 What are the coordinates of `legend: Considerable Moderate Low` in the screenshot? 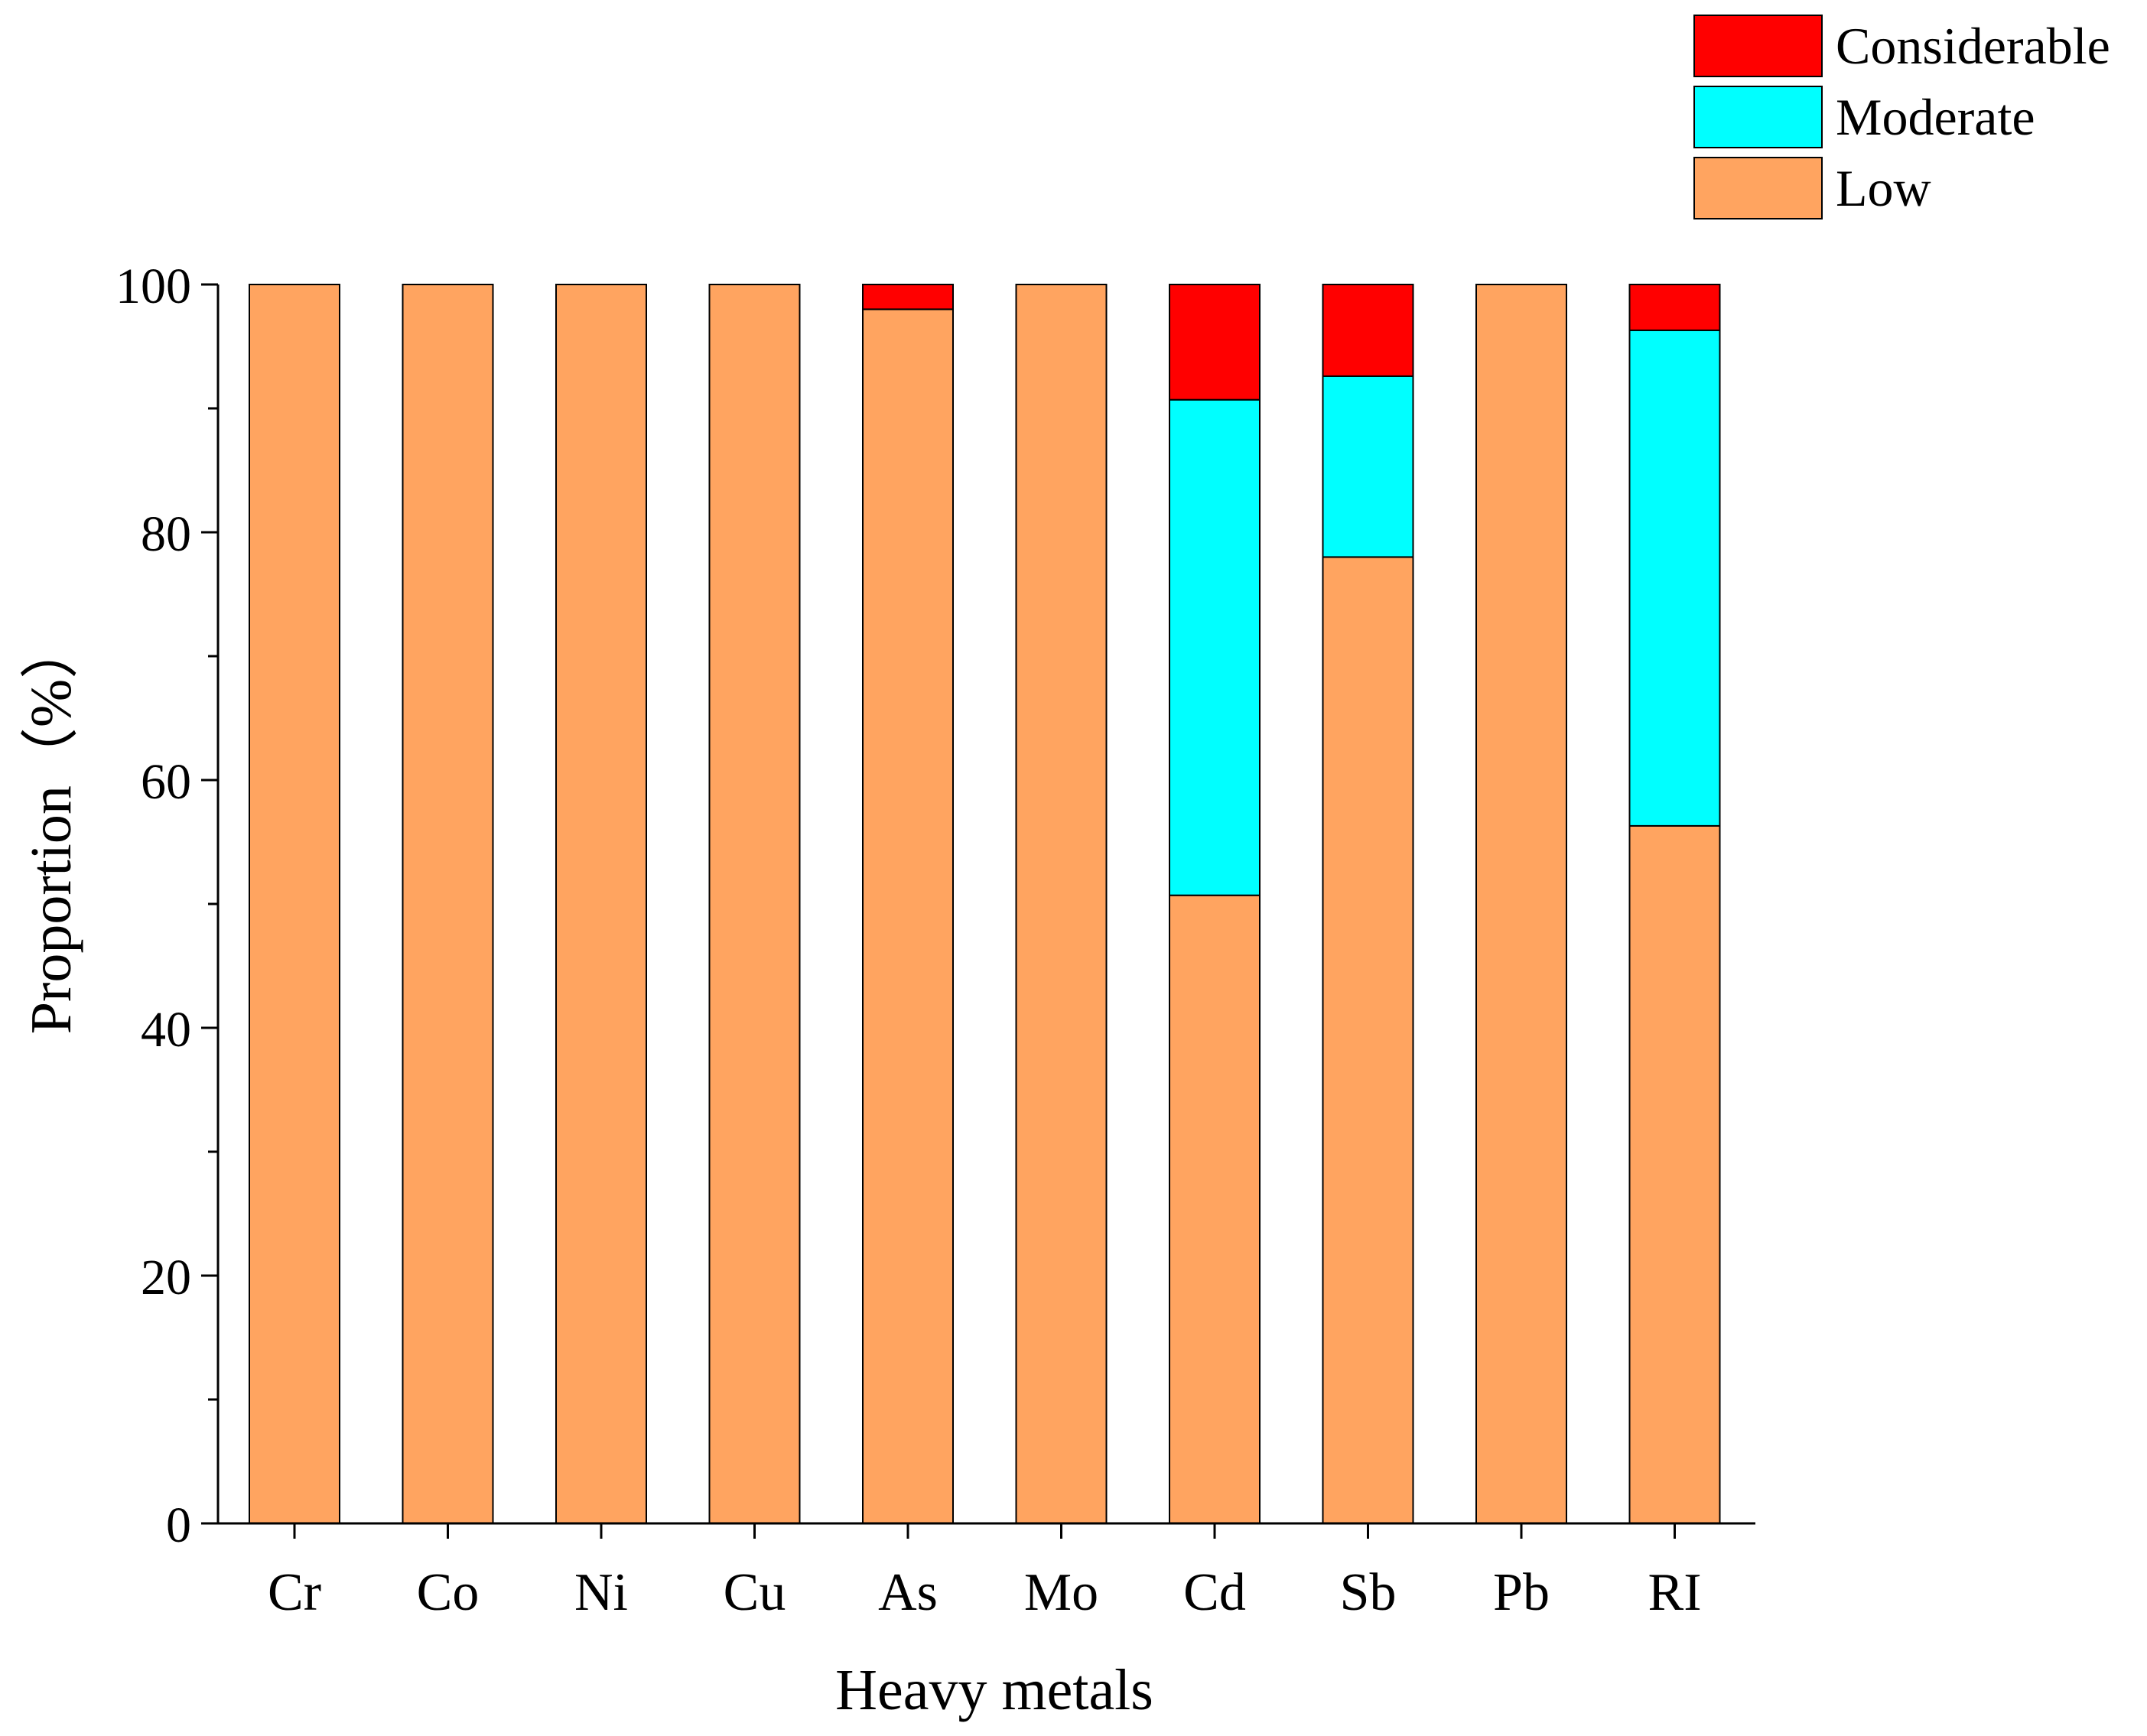 It's located at (1901, 117).